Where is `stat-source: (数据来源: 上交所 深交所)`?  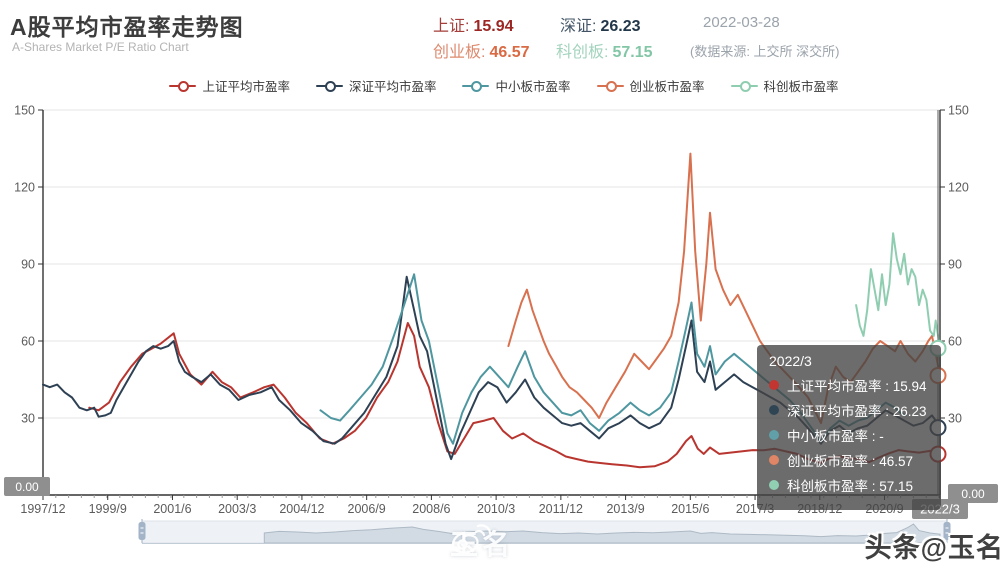 stat-source: (数据来源: 上交所 深交所) is located at coordinates (765, 51).